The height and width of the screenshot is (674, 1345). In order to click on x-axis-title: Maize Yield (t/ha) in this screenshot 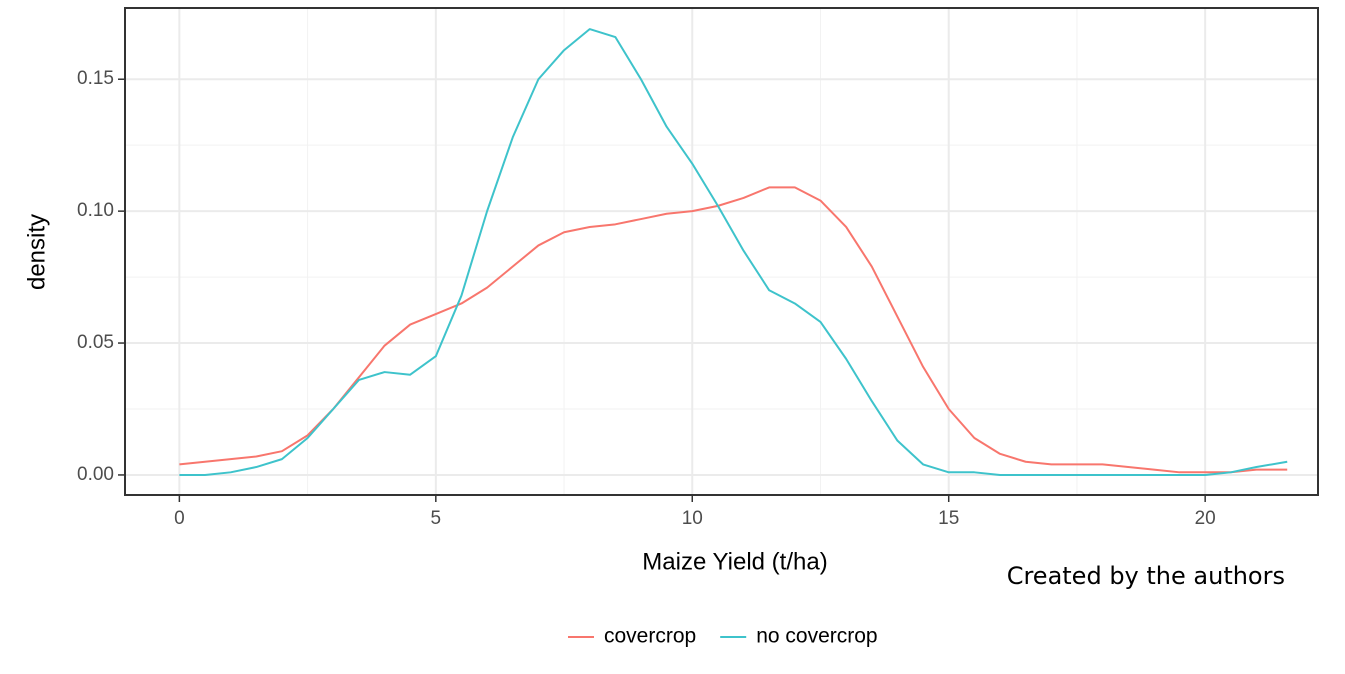, I will do `click(734, 561)`.